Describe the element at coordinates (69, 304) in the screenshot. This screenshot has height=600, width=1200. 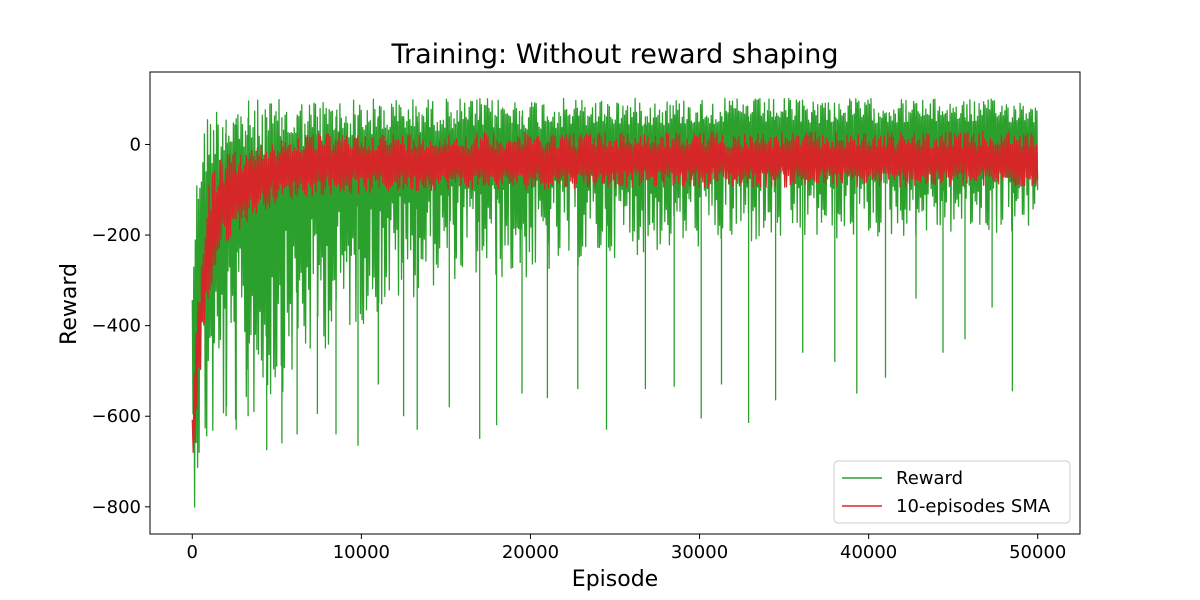
I see `y-axis-label: Reward` at that location.